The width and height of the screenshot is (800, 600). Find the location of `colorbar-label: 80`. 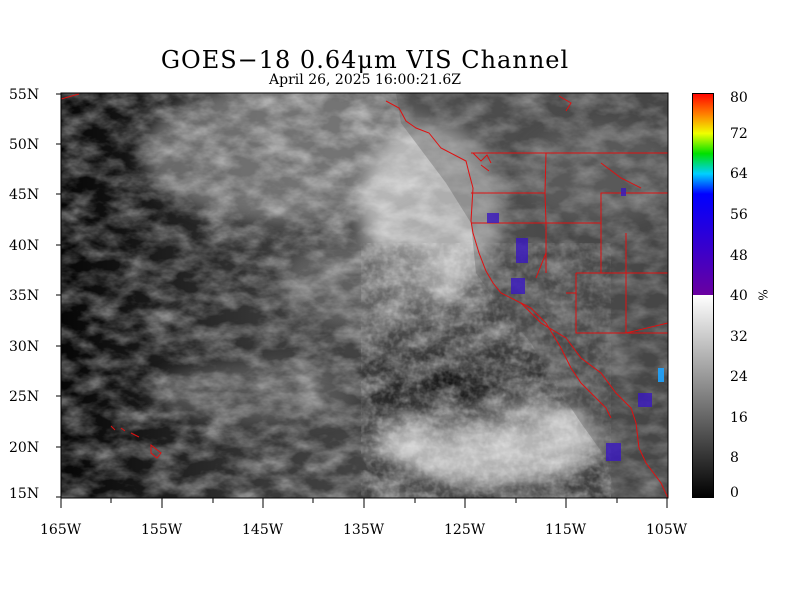

colorbar-label: 80 is located at coordinates (739, 98).